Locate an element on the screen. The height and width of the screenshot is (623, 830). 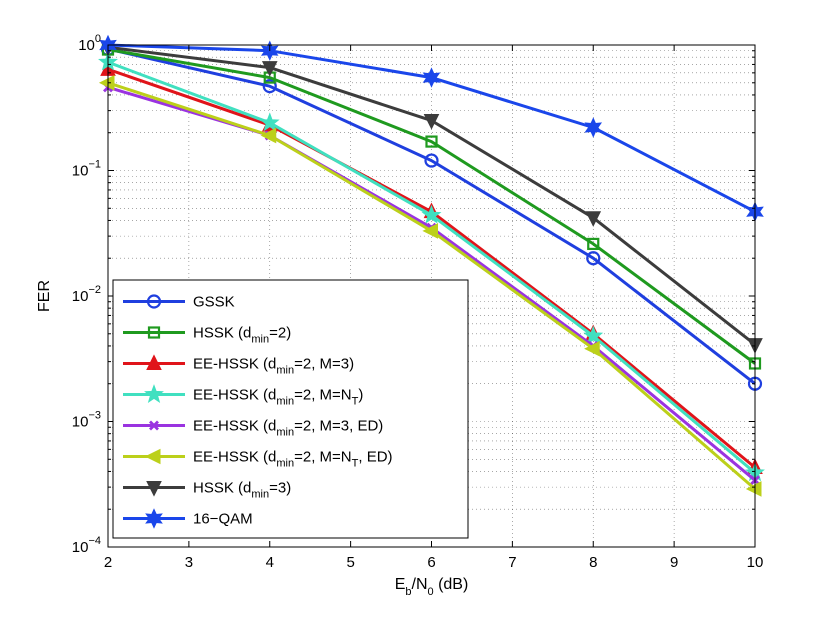
legend-label: EE-HSSK (dmin=2, M=NT) is located at coordinates (278, 397).